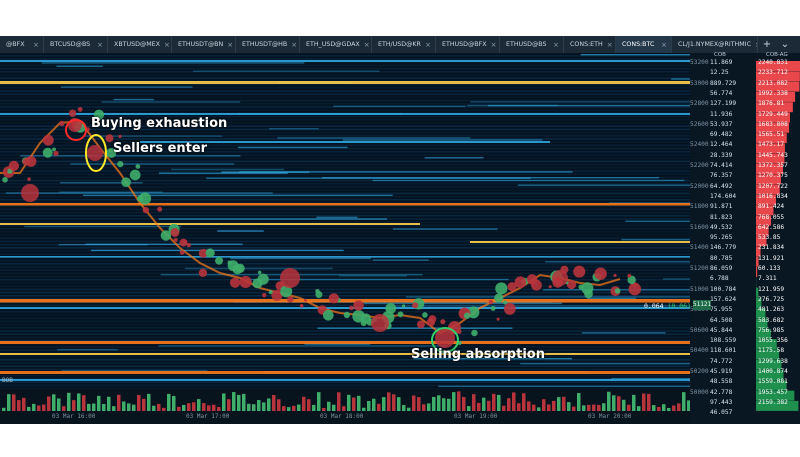  I want to click on cob-ag-value: 1445.743, so click(773, 155).